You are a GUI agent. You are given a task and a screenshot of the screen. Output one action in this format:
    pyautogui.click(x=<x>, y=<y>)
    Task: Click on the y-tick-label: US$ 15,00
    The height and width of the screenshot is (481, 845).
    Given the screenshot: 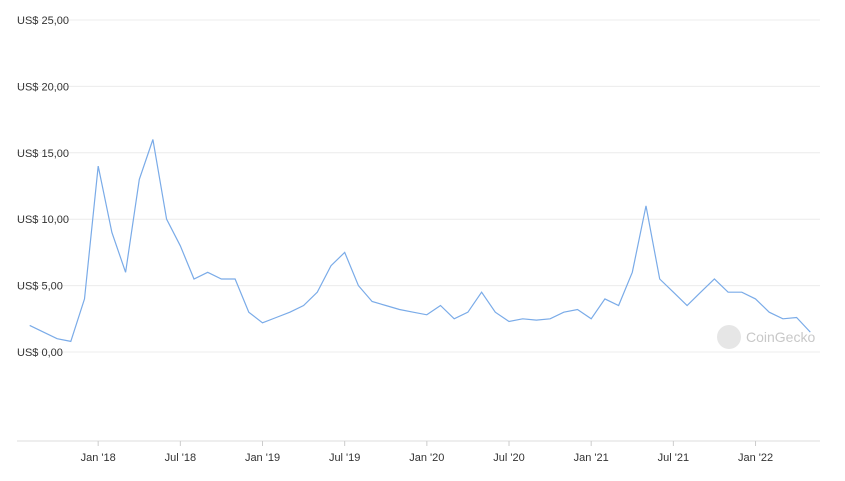 What is the action you would take?
    pyautogui.click(x=43, y=154)
    